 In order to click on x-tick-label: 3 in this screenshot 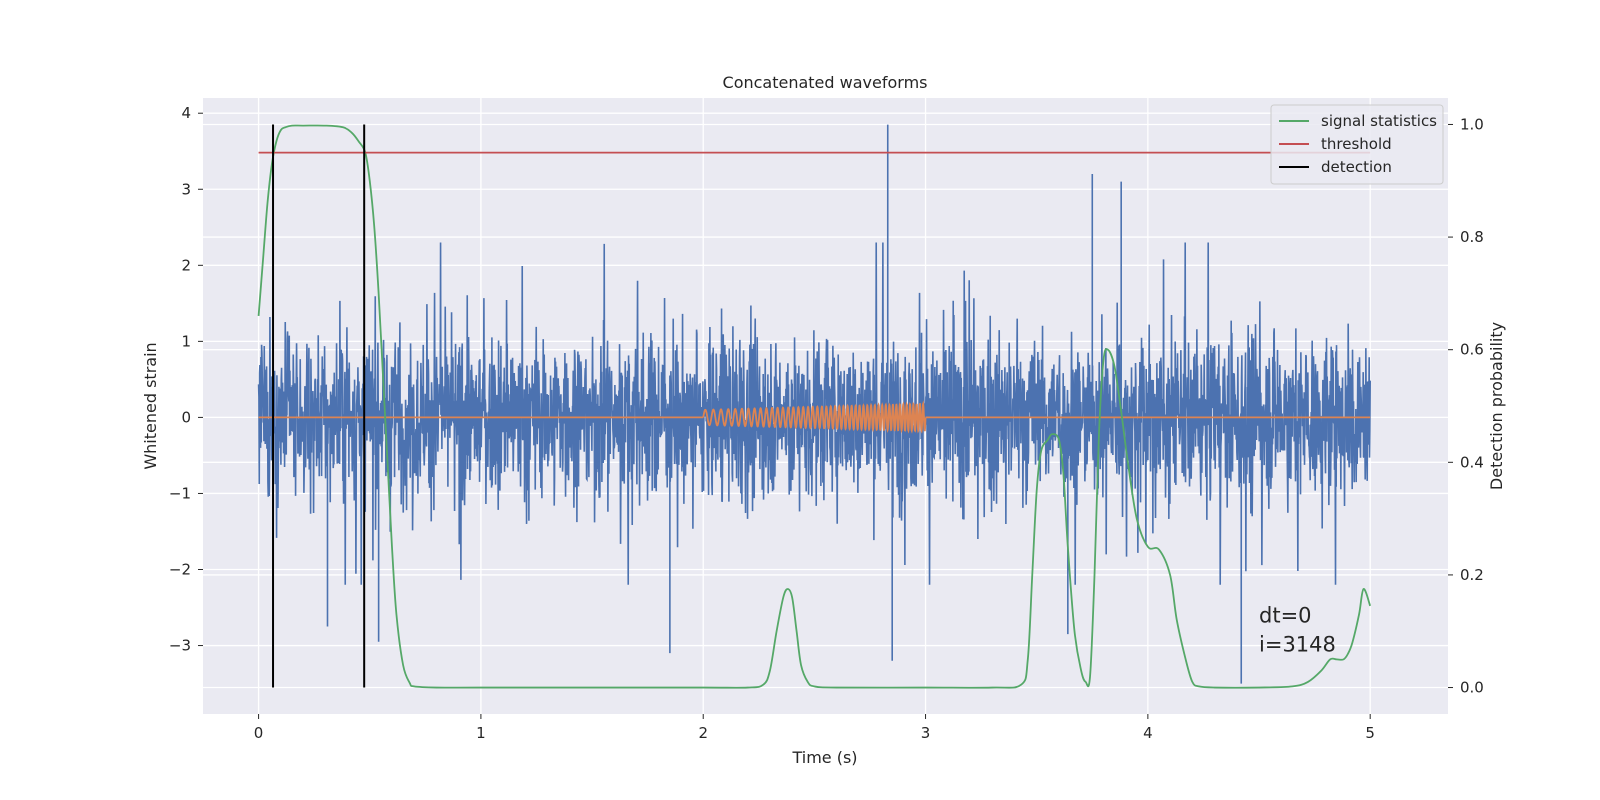, I will do `click(926, 733)`.